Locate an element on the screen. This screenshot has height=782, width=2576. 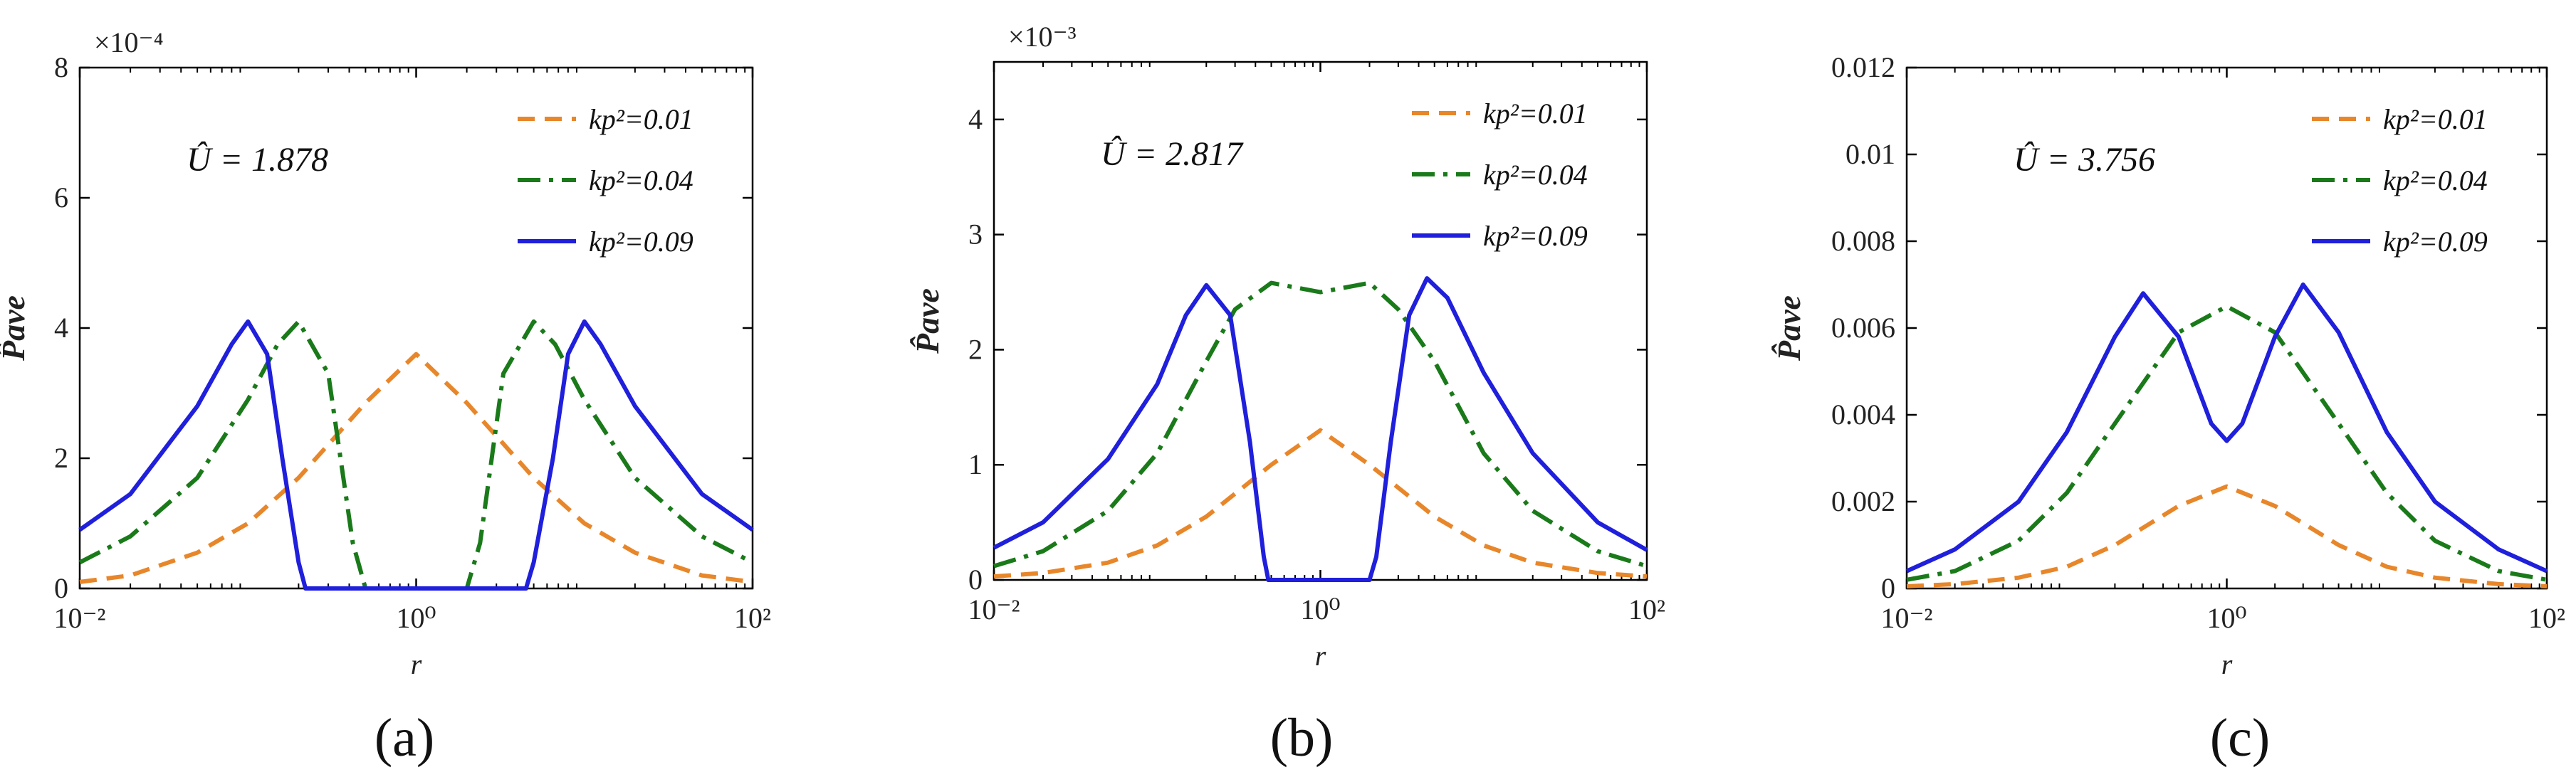
panel-caption: (c) is located at coordinates (2240, 738).